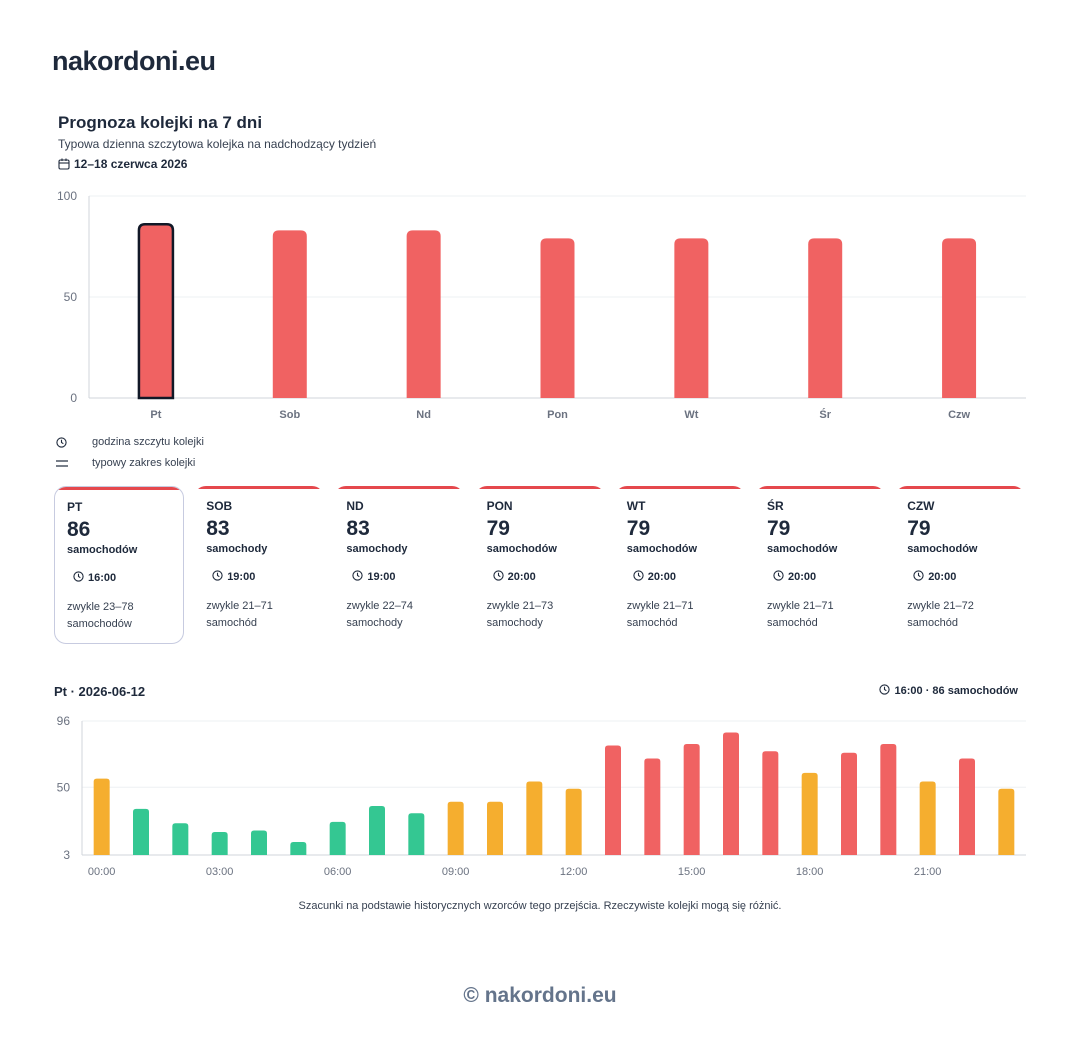  I want to click on x-tick-label: 21:00, so click(928, 872).